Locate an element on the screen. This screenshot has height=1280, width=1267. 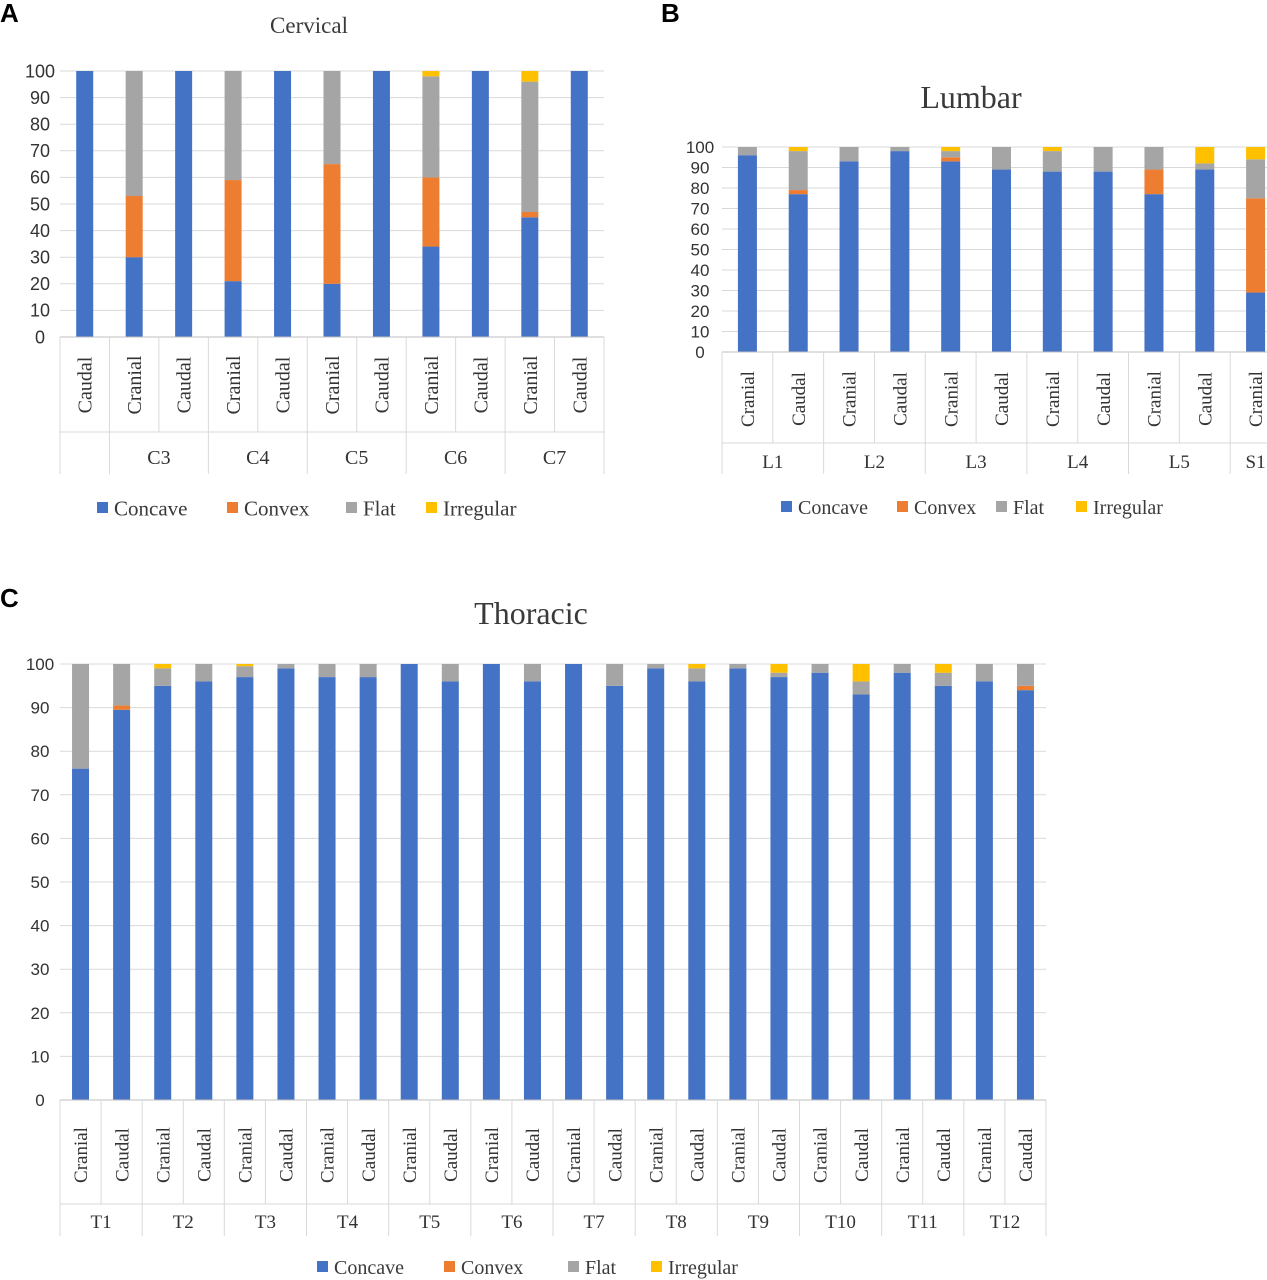
group-label: S1 is located at coordinates (1256, 462).